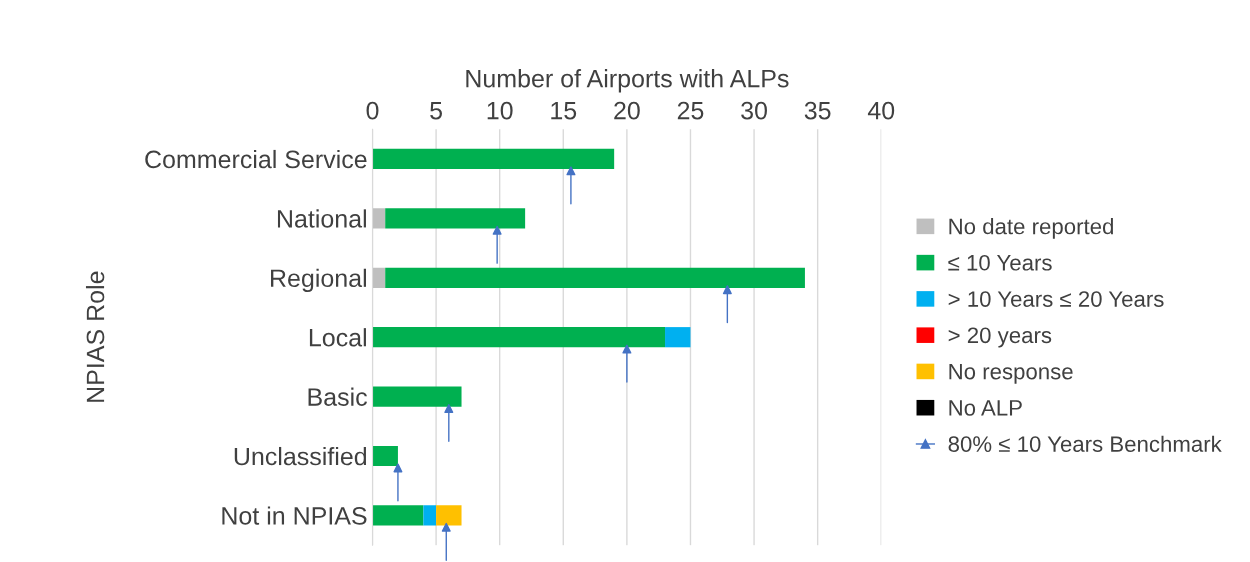 This screenshot has width=1250, height=562. I want to click on legend-label: No response, so click(1011, 373).